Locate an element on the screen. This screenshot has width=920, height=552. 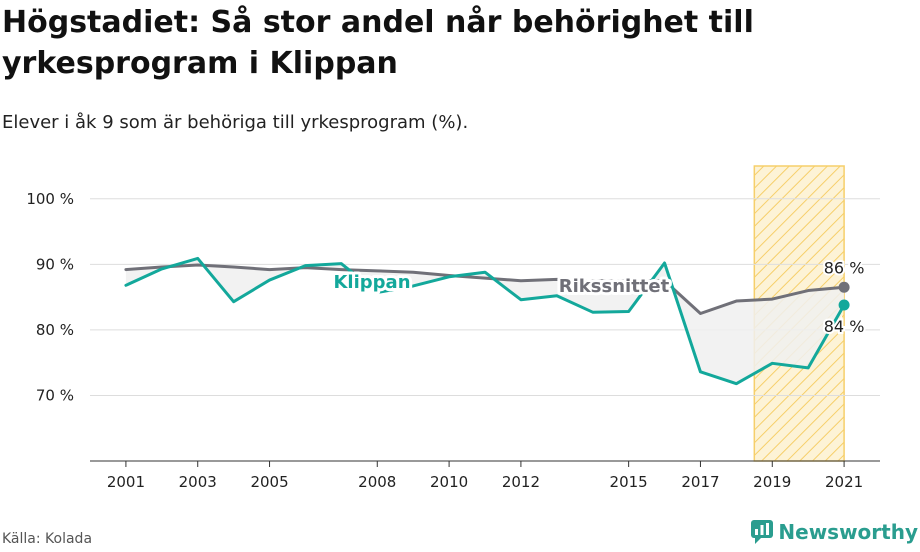
newsworthy-bars-icon is located at coordinates (762, 532).